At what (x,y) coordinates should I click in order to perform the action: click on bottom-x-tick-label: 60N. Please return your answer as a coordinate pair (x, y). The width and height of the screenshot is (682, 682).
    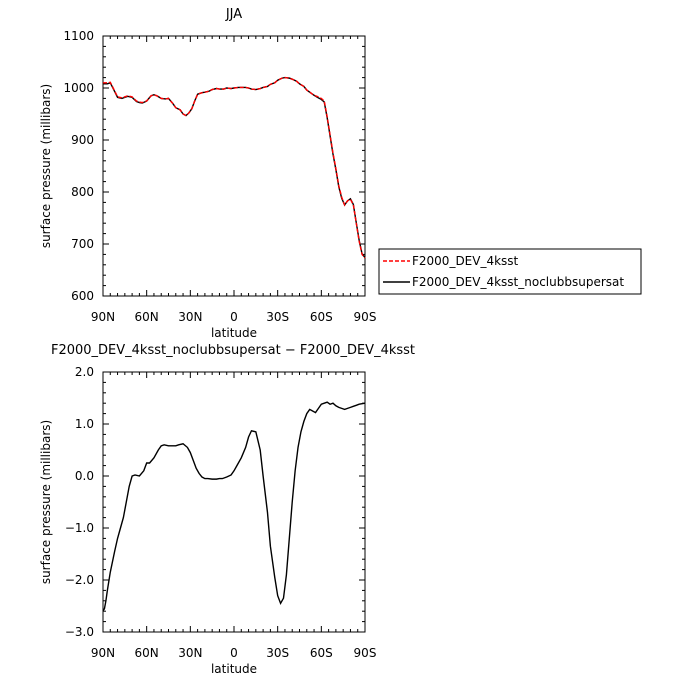
    Looking at the image, I should click on (147, 653).